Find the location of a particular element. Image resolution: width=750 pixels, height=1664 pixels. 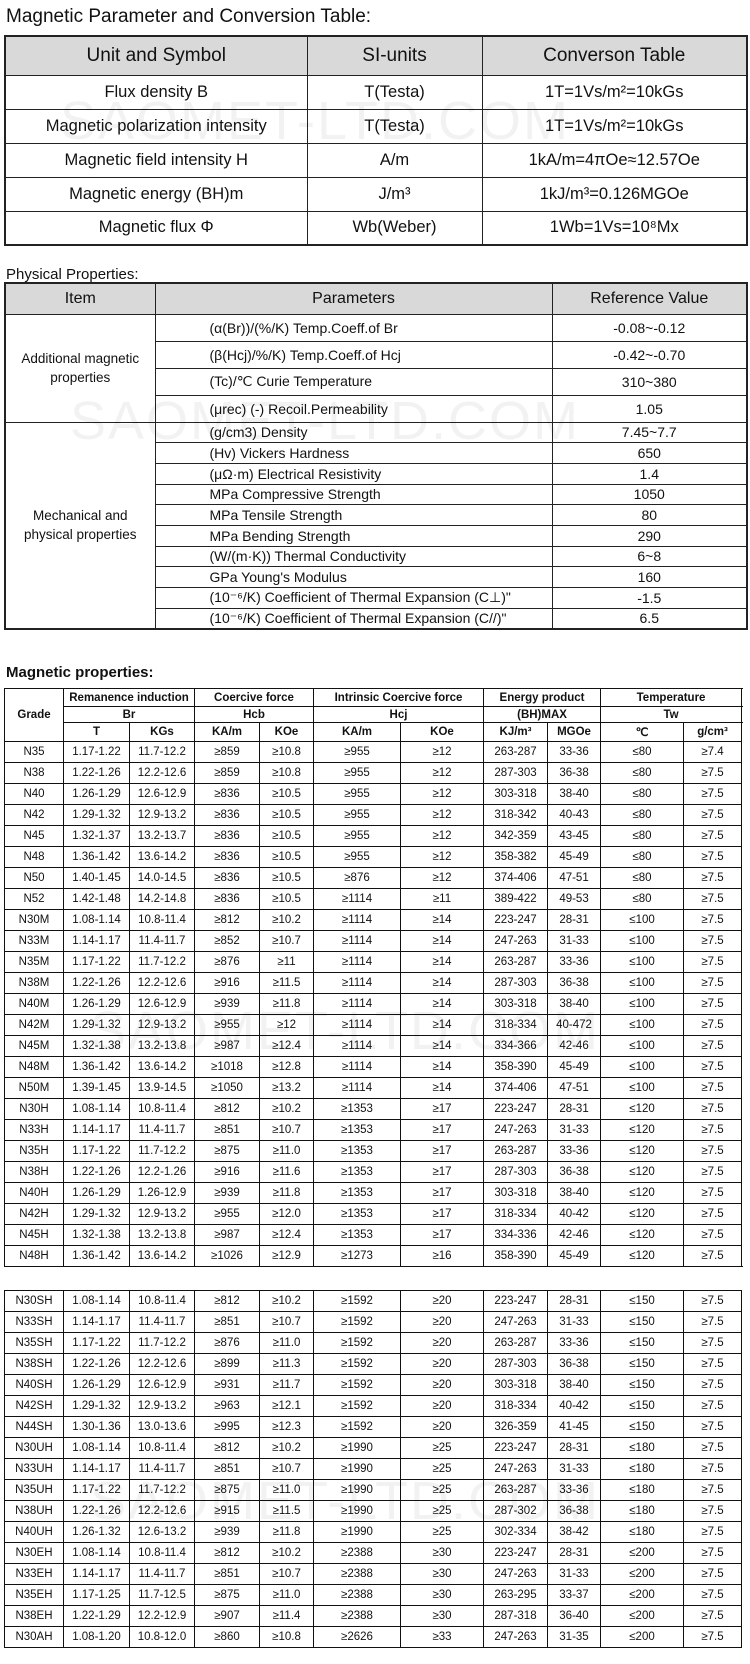

table-cell: 1.08-1.20 is located at coordinates (96, 1637).